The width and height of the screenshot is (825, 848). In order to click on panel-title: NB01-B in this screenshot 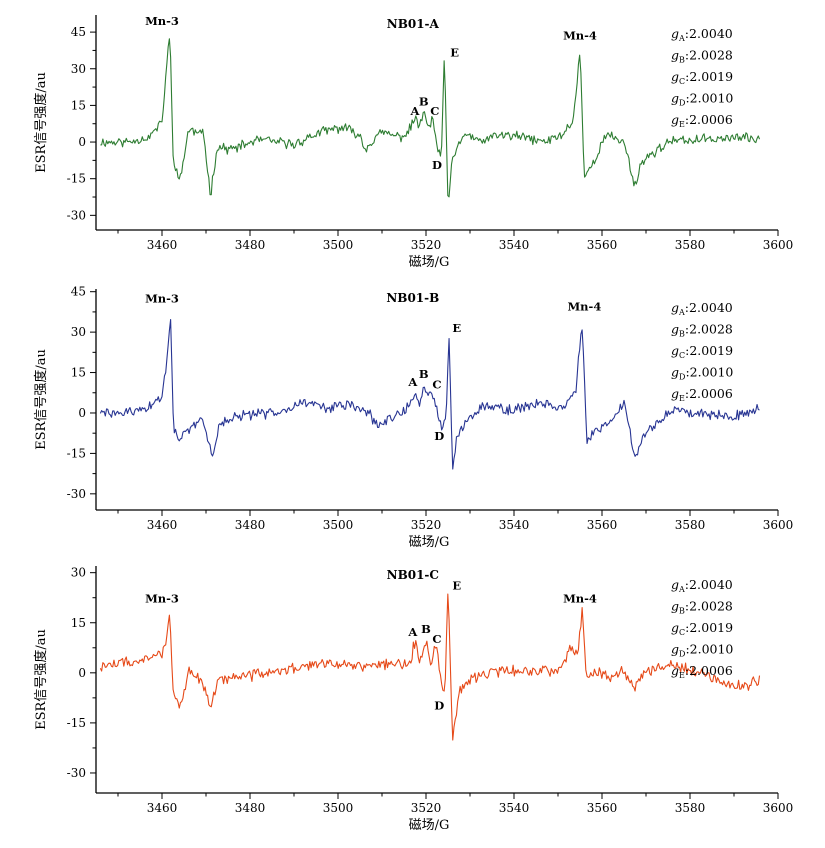, I will do `click(412, 298)`.